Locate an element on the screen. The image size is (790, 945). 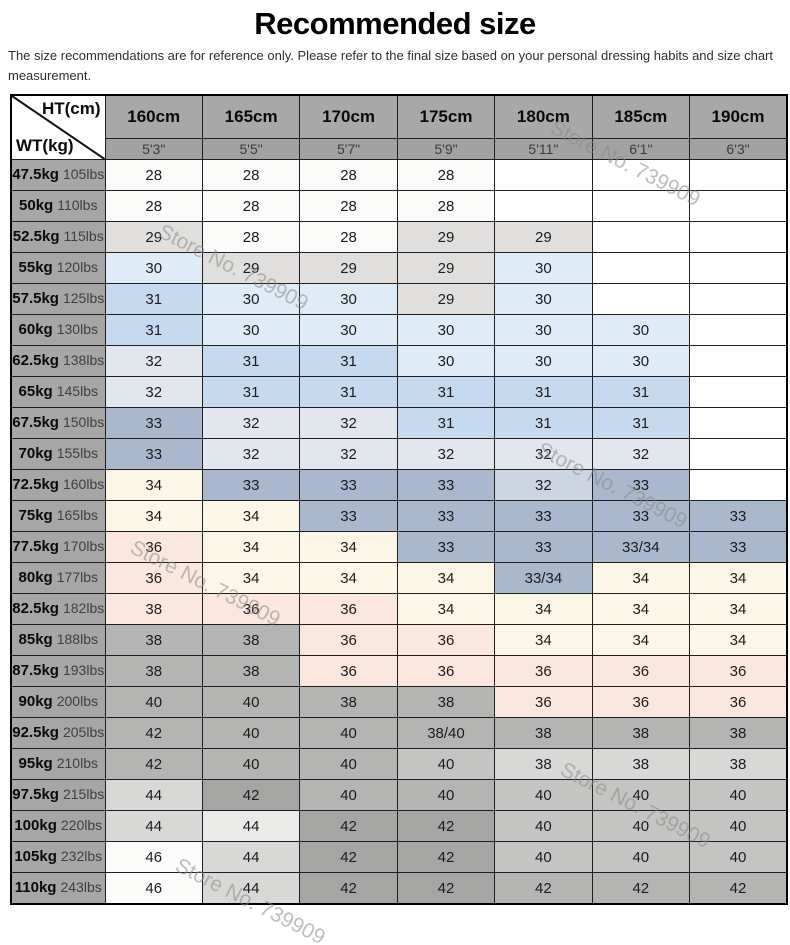
weight-kg-label: 105kg is located at coordinates (35, 857).